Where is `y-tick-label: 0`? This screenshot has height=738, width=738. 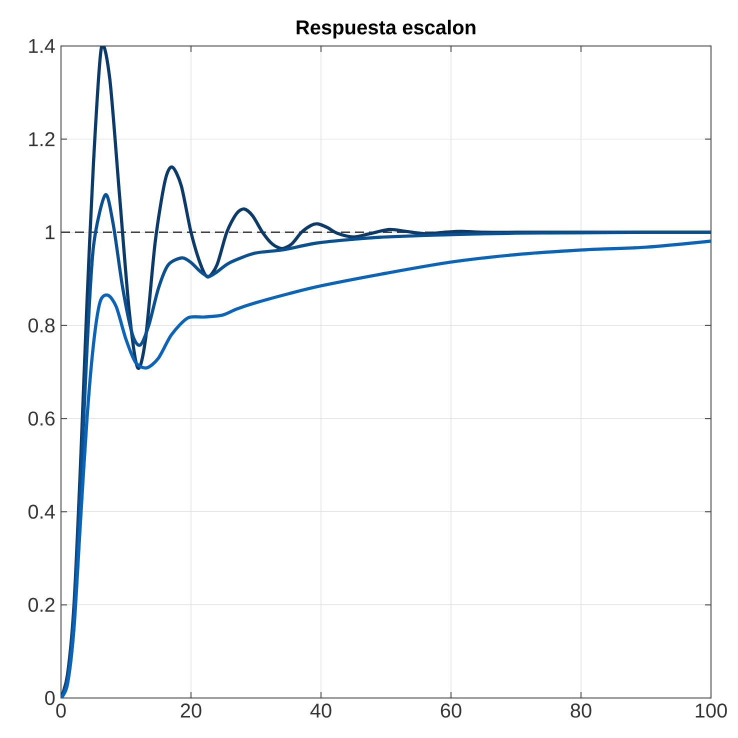
y-tick-label: 0 is located at coordinates (50, 698).